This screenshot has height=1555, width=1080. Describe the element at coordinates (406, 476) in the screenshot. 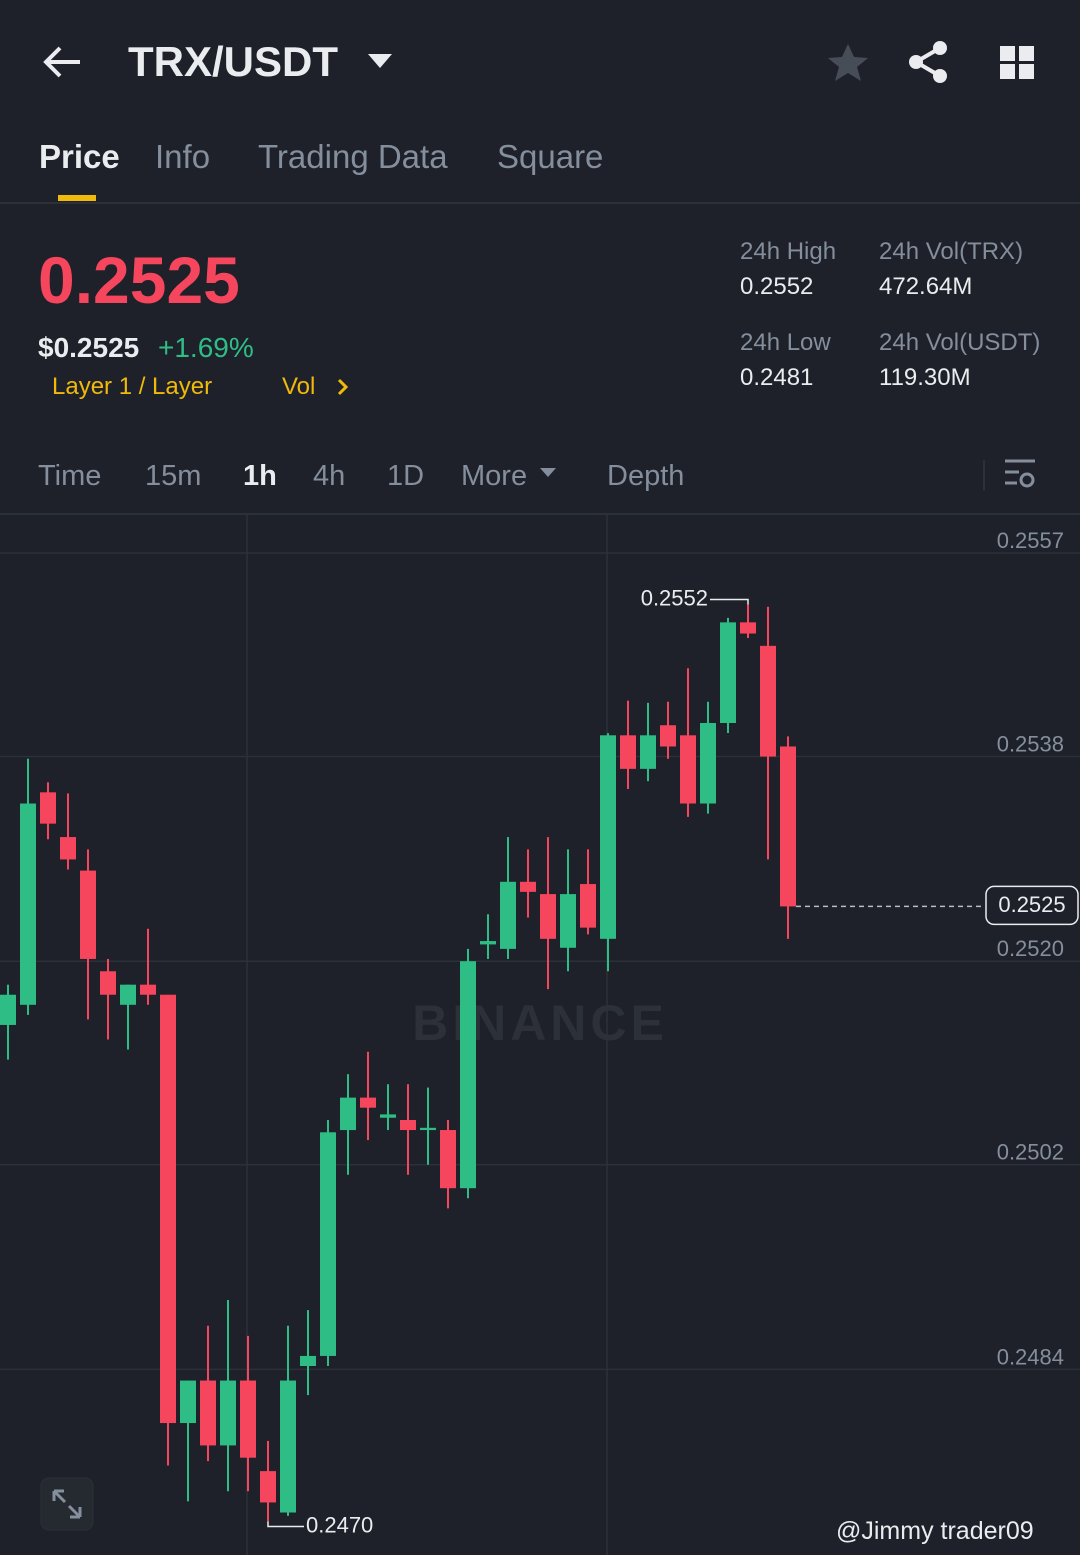

I see `interval: 1D` at that location.